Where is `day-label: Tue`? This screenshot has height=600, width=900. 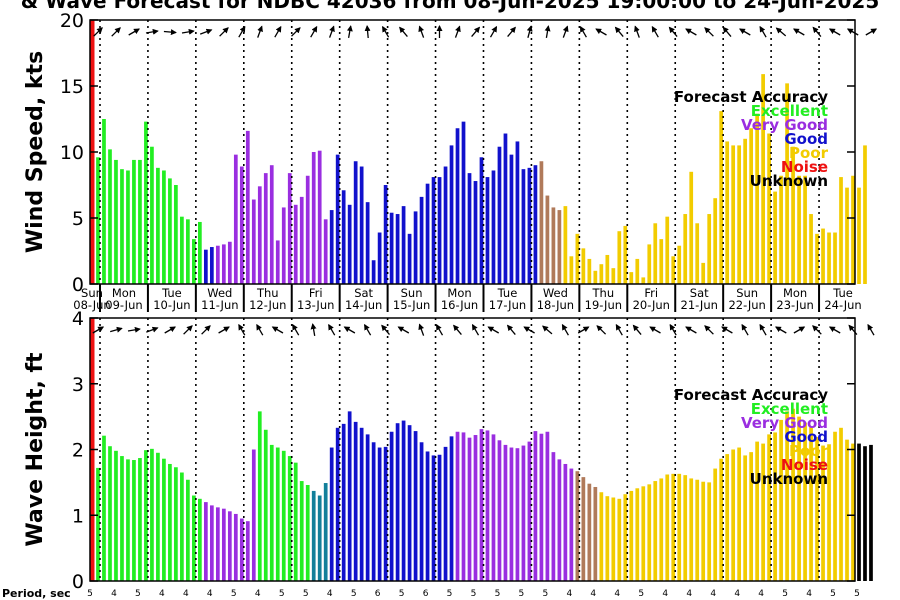 day-label: Tue is located at coordinates (842, 293).